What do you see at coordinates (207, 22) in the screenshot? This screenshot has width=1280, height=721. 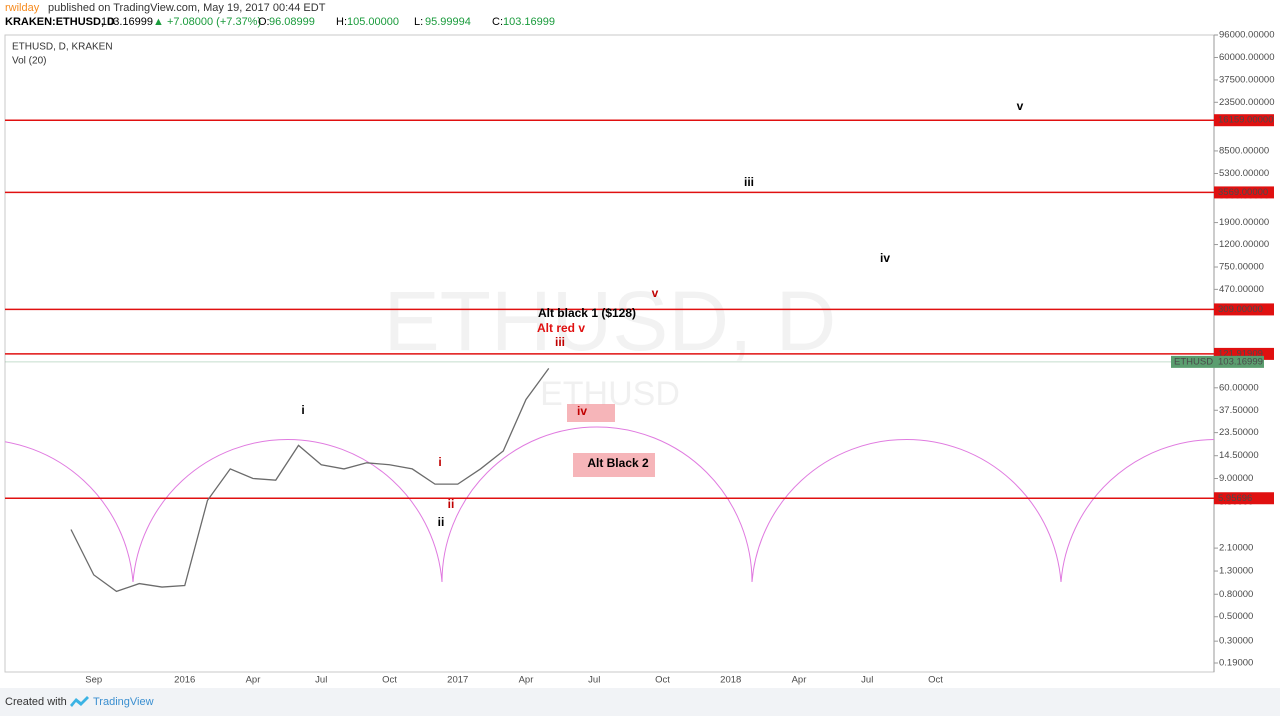 I see `change: ▲ +7.08000 (+7.37%)` at bounding box center [207, 22].